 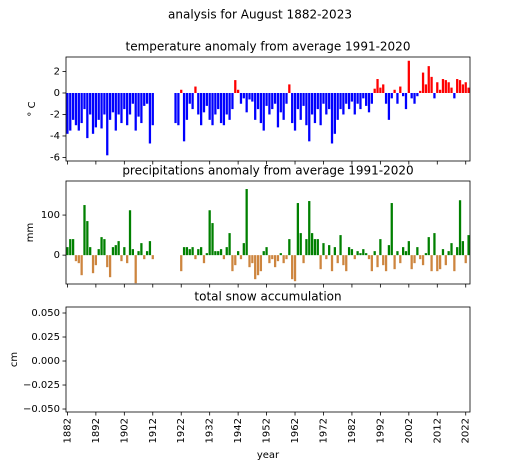 I want to click on y-tick-label: -4, so click(x=55, y=136).